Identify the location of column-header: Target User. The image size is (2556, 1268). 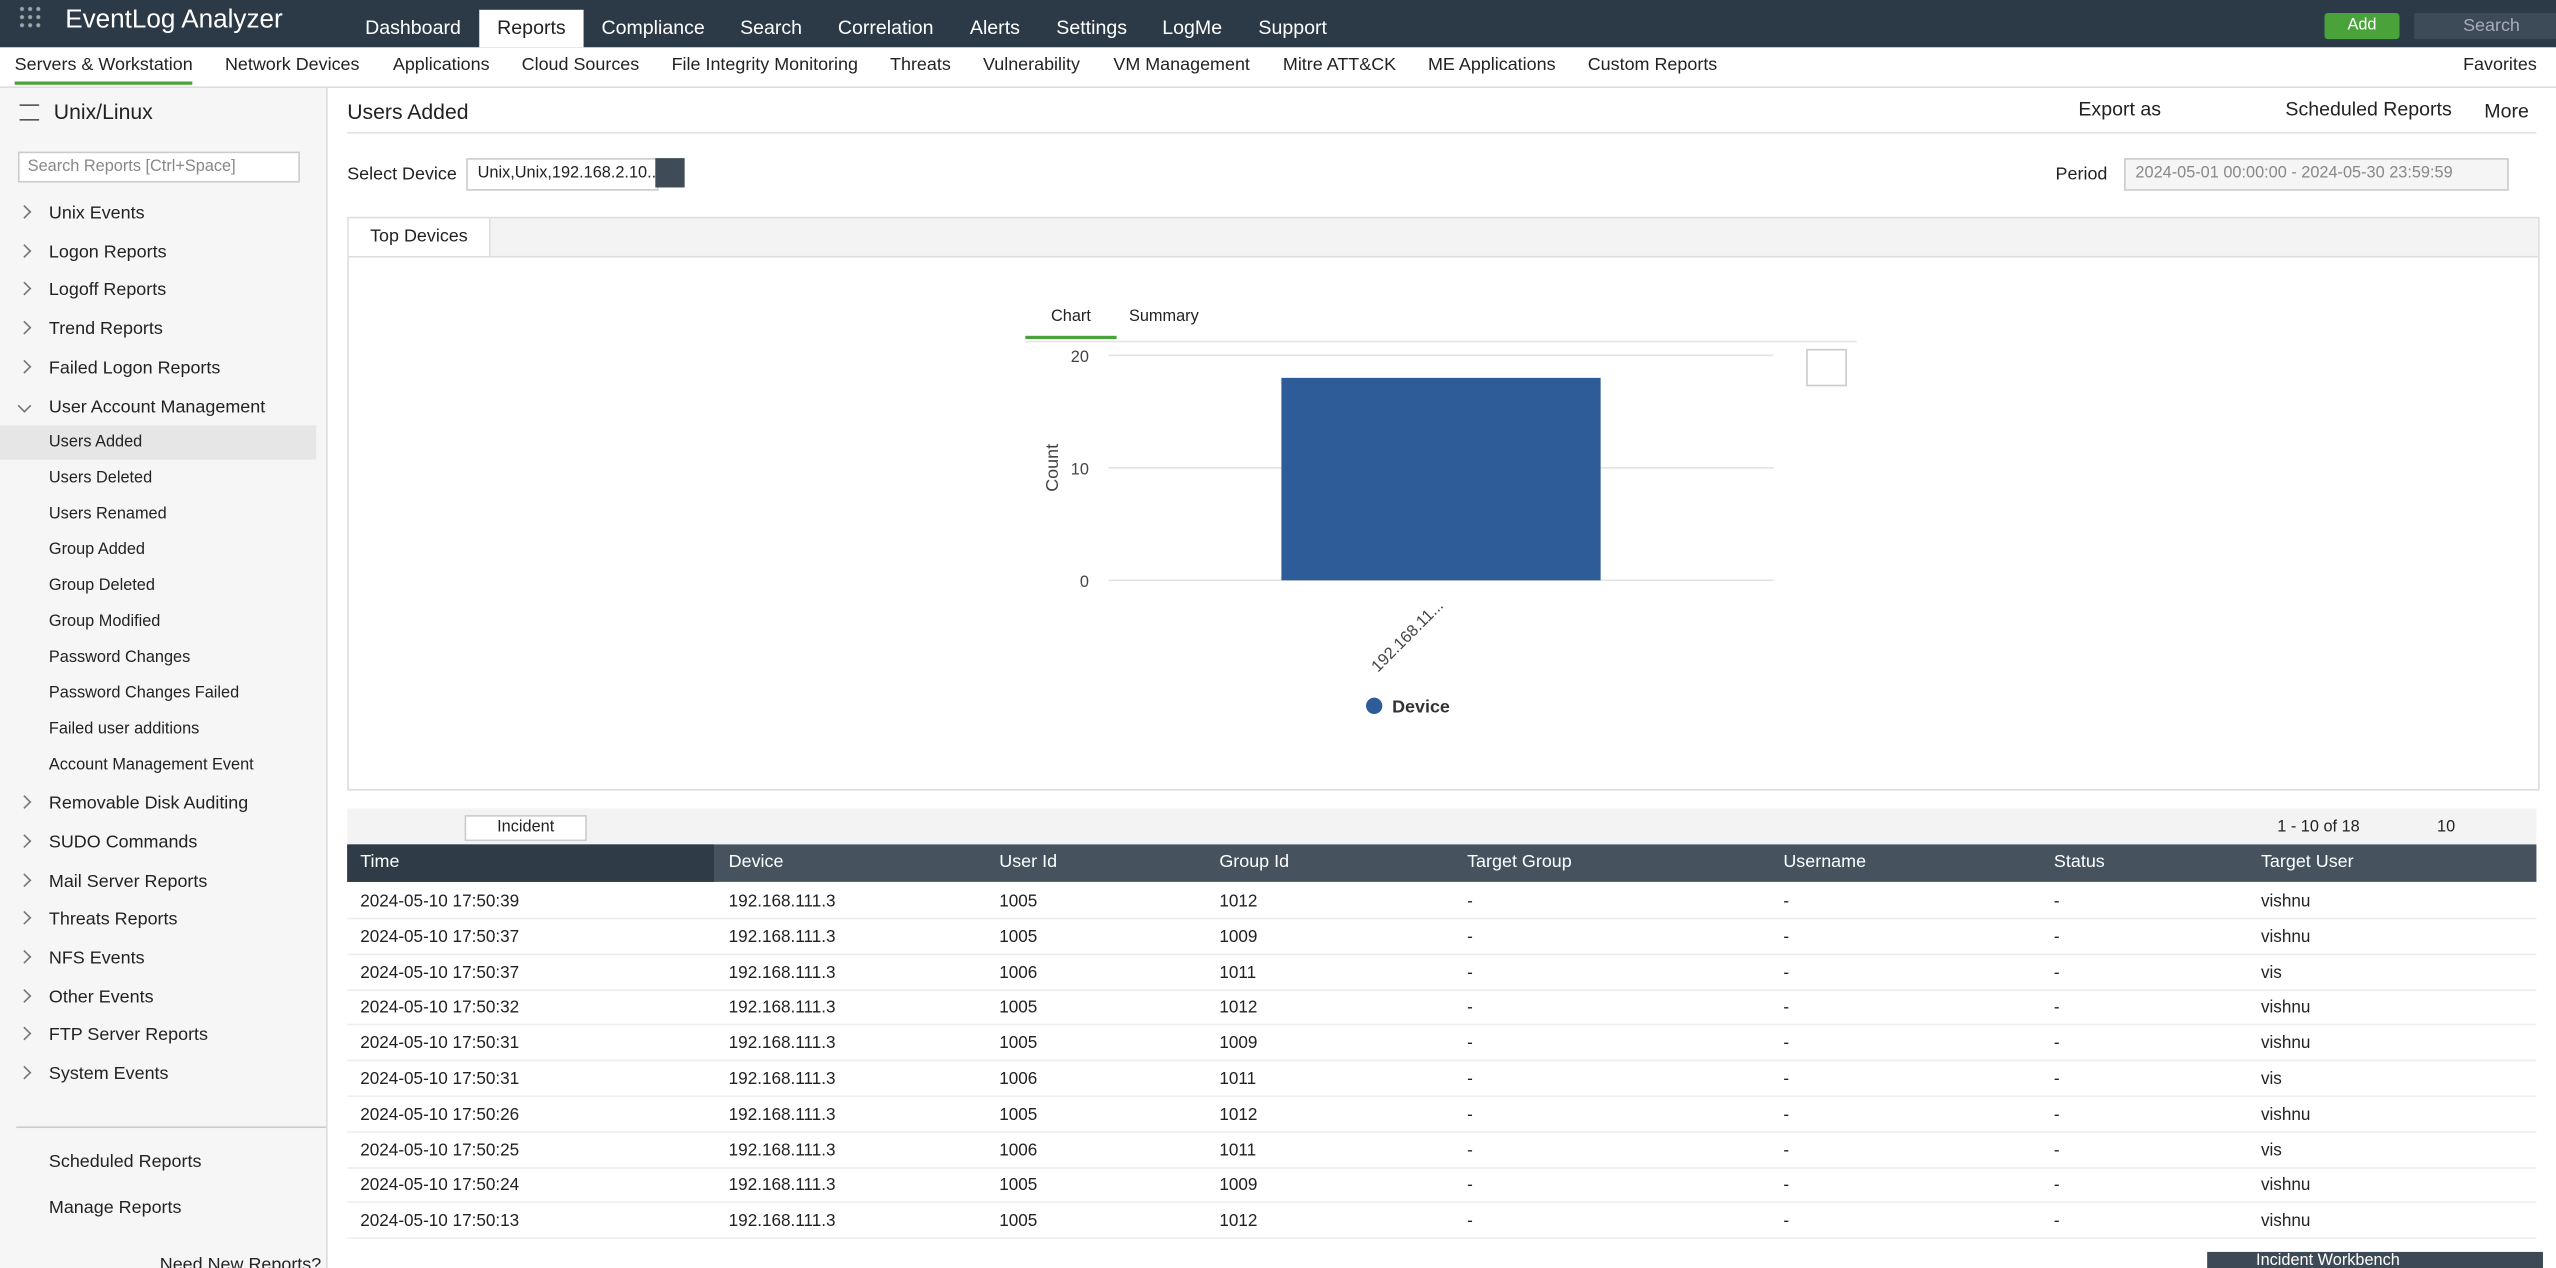
(2307, 862).